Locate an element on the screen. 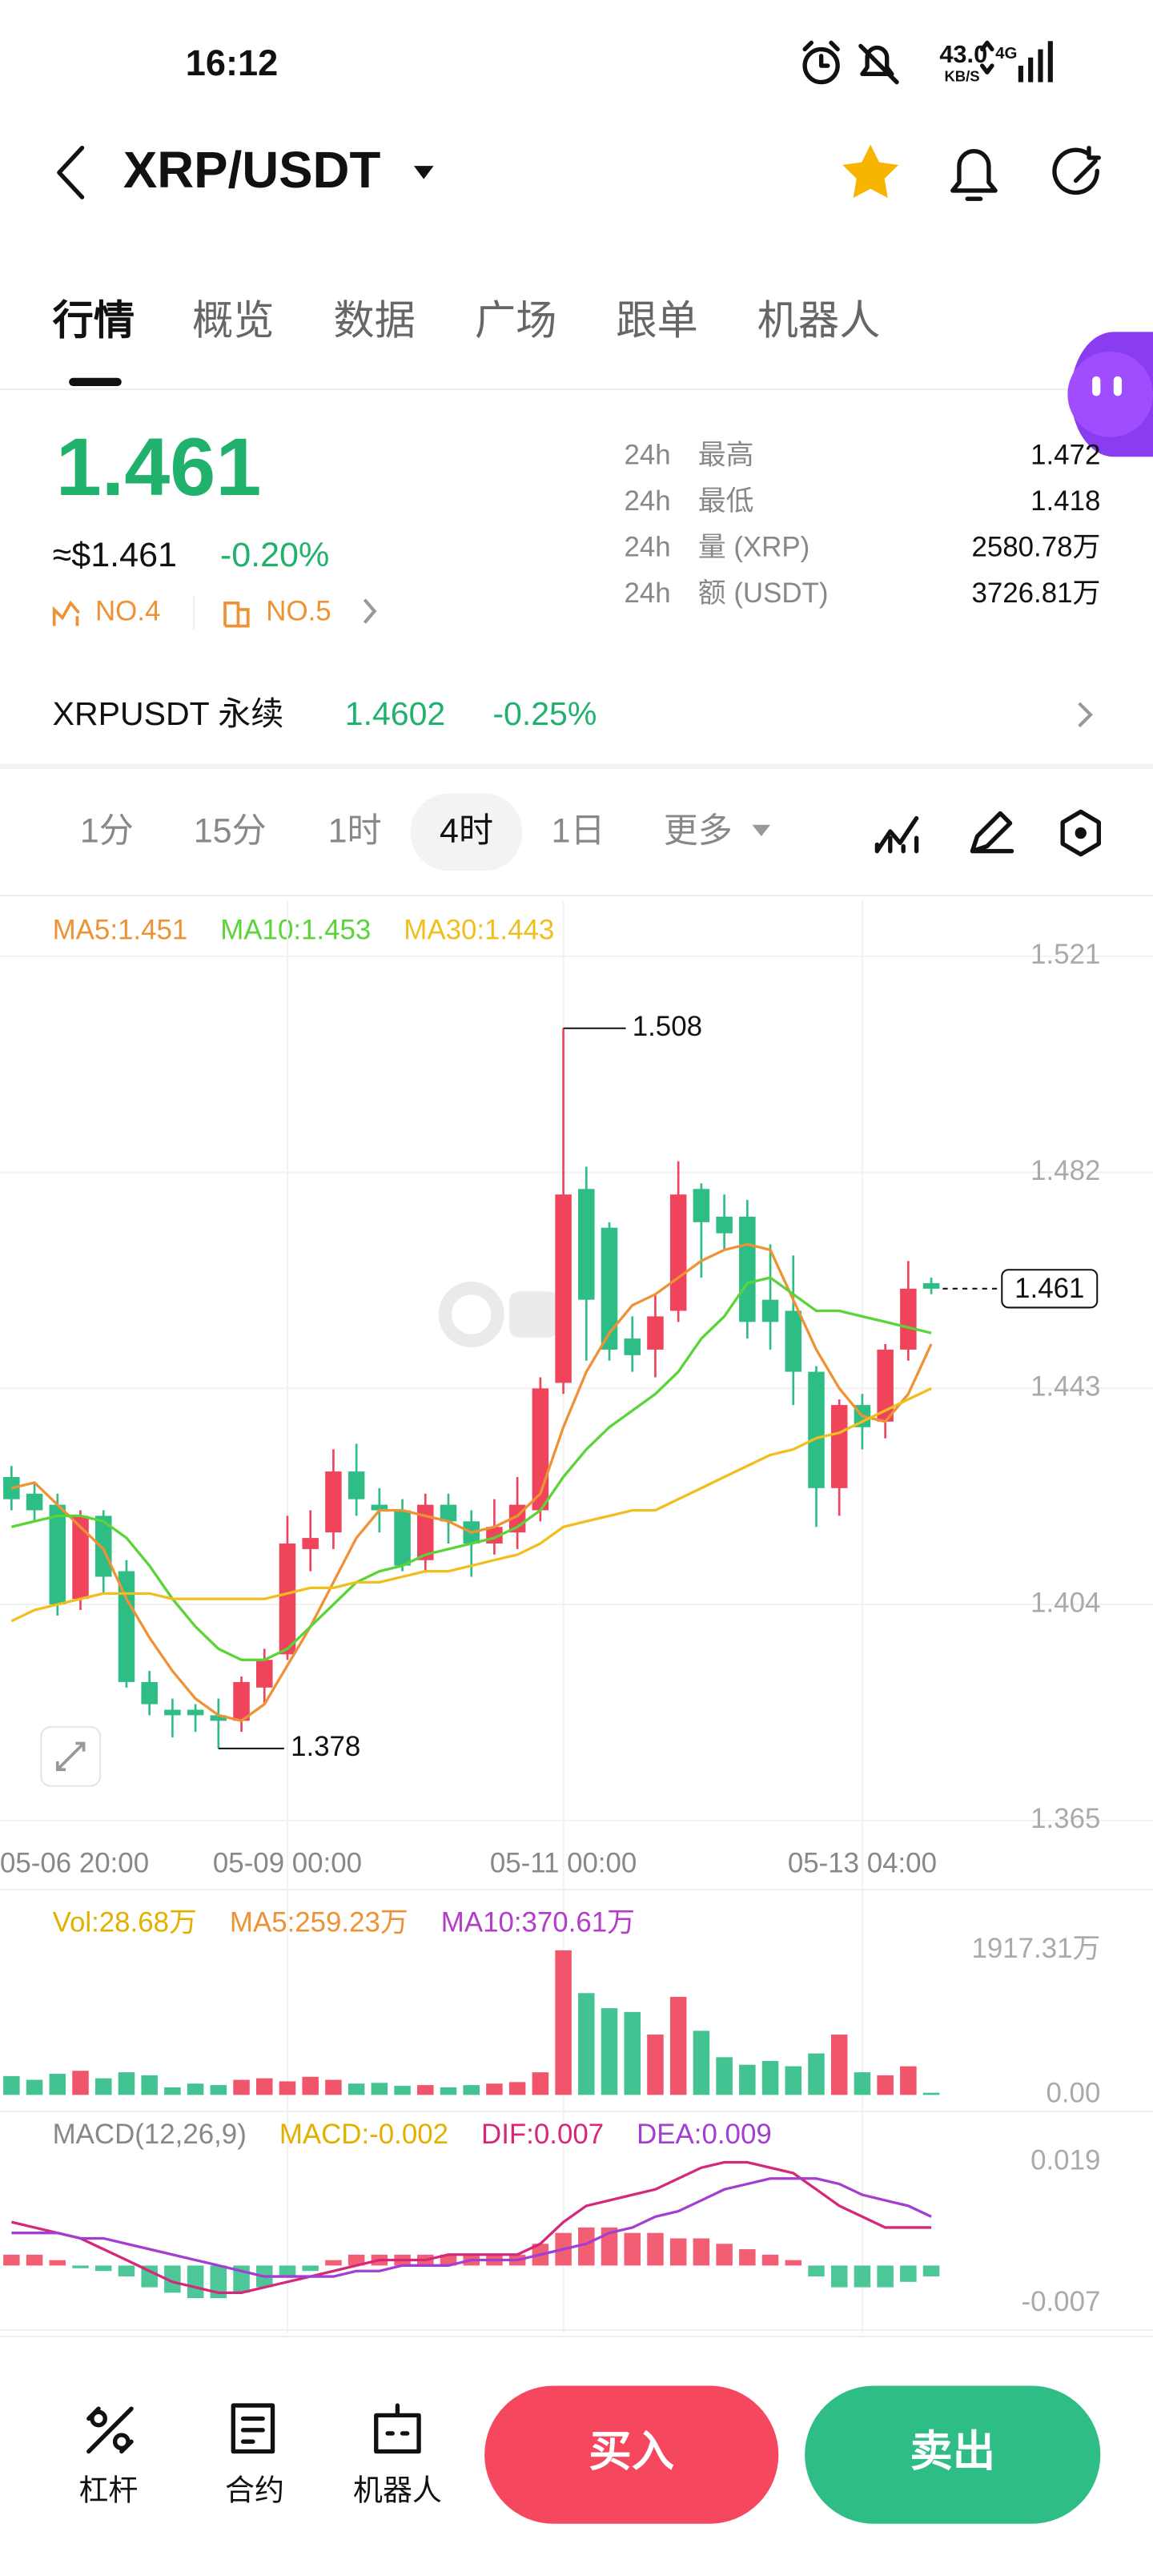 This screenshot has height=2576, width=1153. last-price-label: 1.461 is located at coordinates (1049, 1288).